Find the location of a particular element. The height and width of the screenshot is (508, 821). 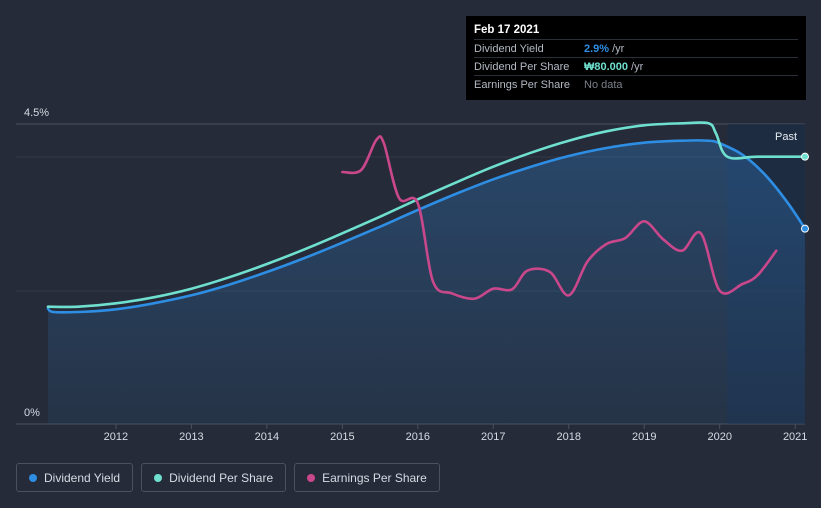

legend-item-dividend-yield: Dividend Yield is located at coordinates (75, 477).